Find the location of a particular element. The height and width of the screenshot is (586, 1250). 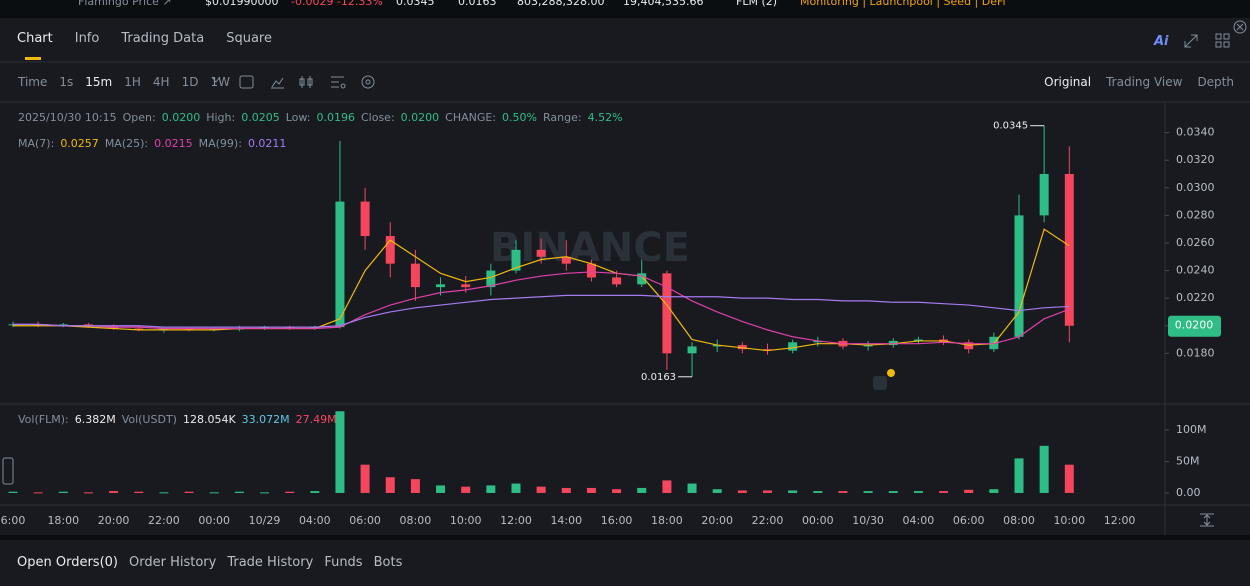

volume-tick-label: 50M is located at coordinates (1188, 461).